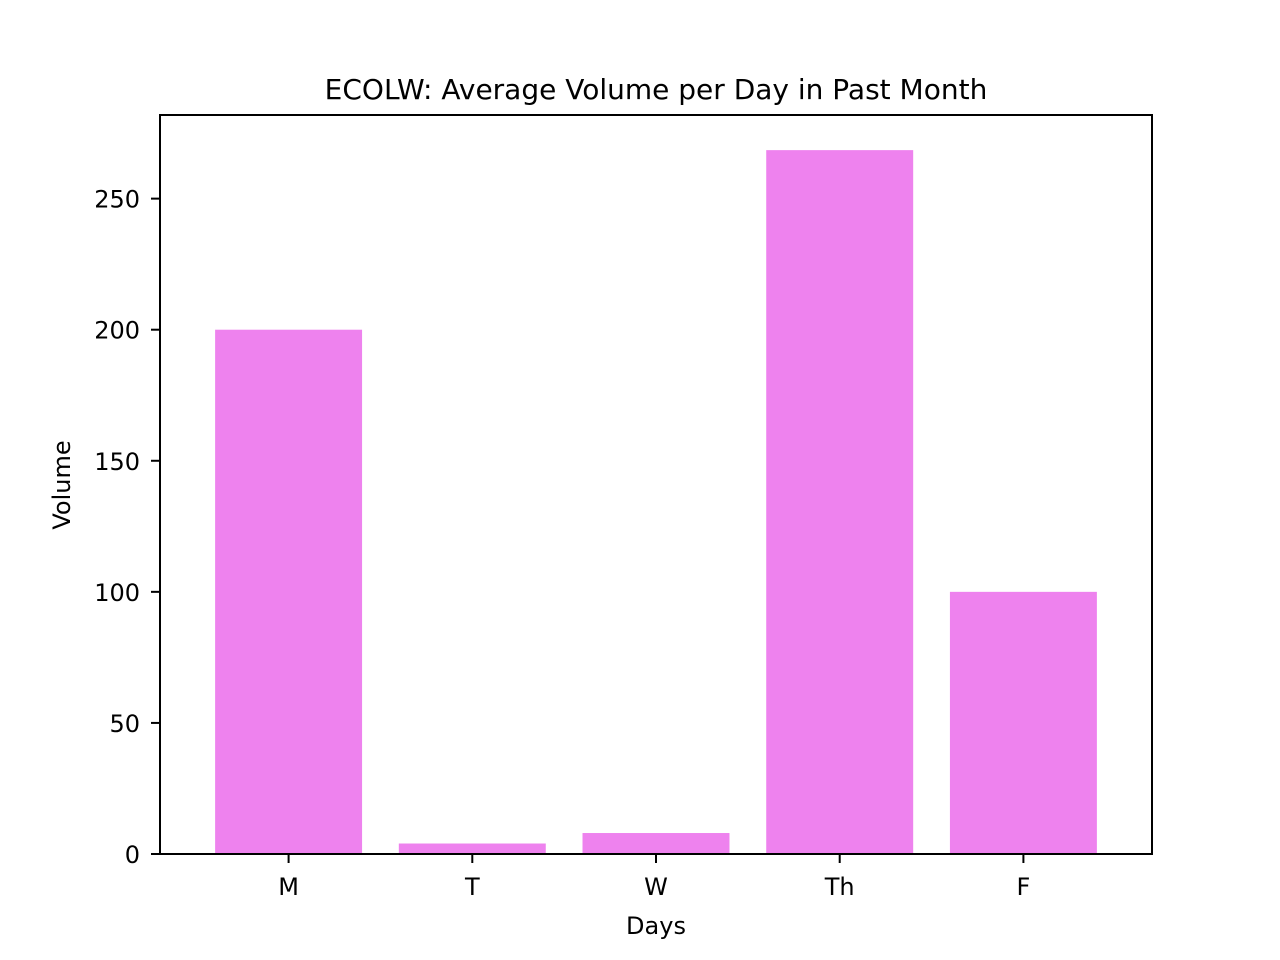  What do you see at coordinates (656, 887) in the screenshot?
I see `x-tick-label: W` at bounding box center [656, 887].